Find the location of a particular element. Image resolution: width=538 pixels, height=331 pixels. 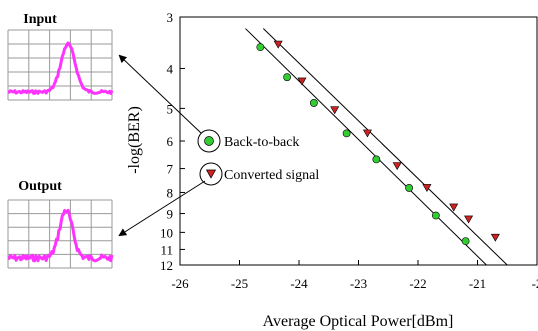

output-inset-grid is located at coordinates (60, 234).